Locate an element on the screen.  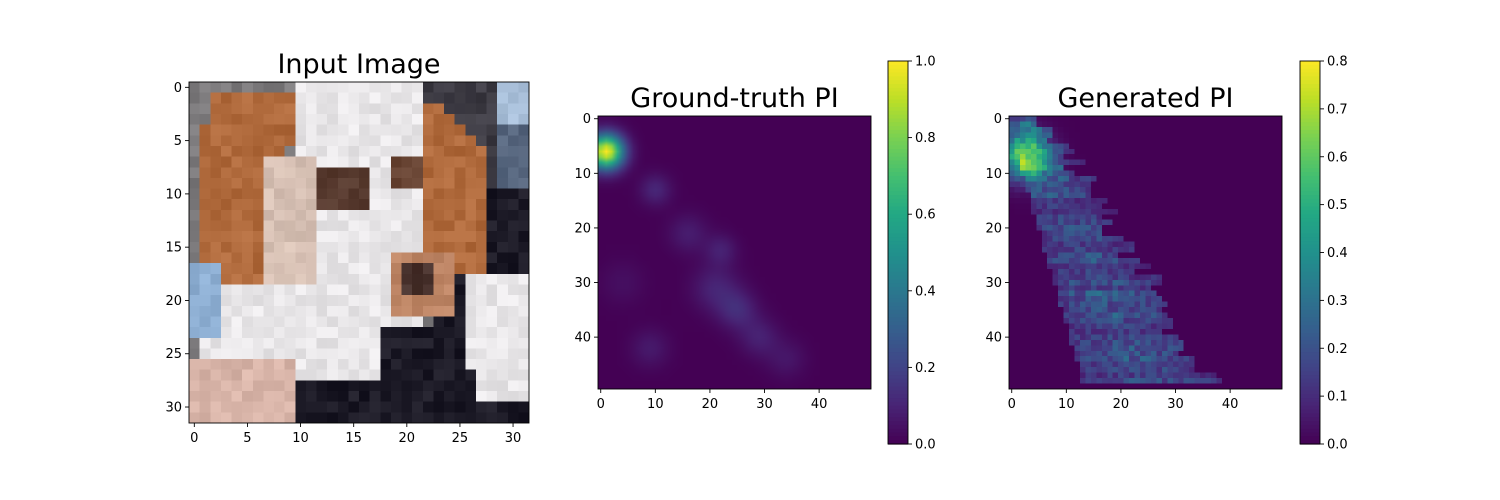
colorbar-tick-label: 0.8 is located at coordinates (925, 138).